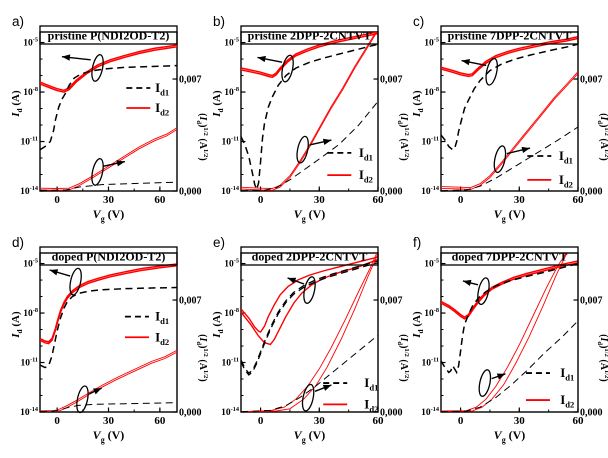 This screenshot has height=458, width=608. What do you see at coordinates (109, 257) in the screenshot?
I see `panel-title: doped P(NDI2OD-T2)` at bounding box center [109, 257].